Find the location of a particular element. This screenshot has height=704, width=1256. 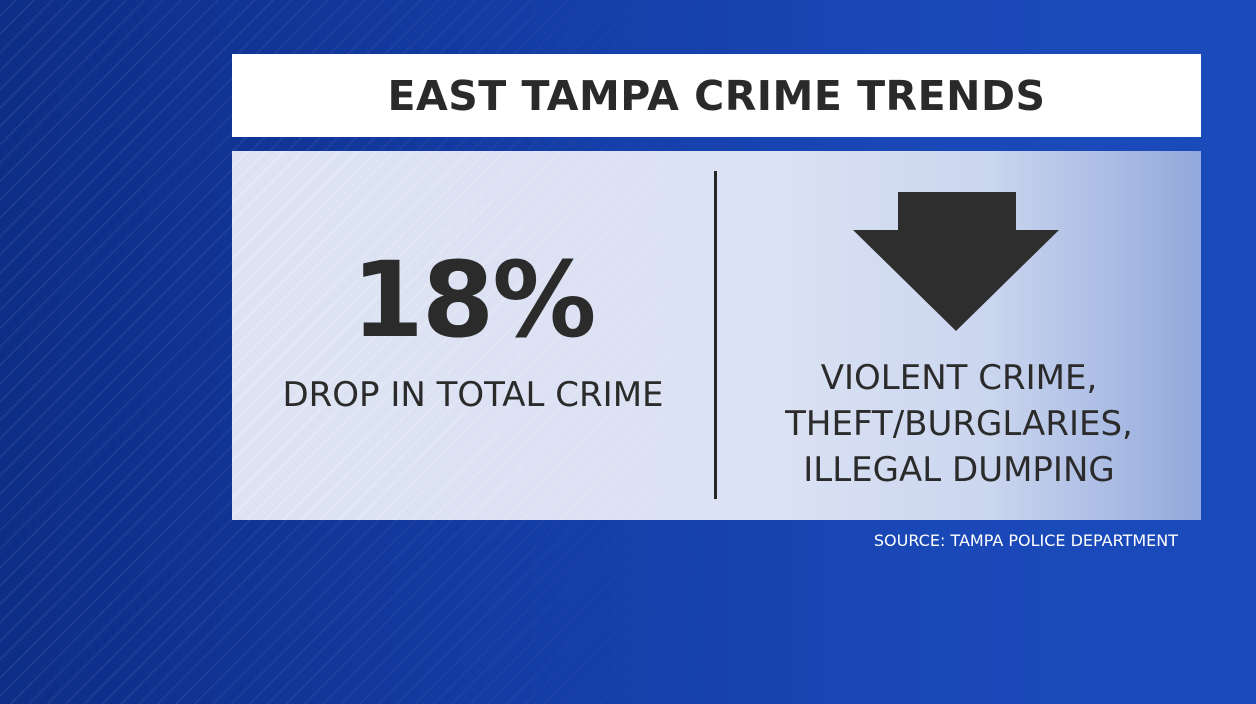

crime-category-line: THEFT/BURGLARIES, is located at coordinates (959, 424).